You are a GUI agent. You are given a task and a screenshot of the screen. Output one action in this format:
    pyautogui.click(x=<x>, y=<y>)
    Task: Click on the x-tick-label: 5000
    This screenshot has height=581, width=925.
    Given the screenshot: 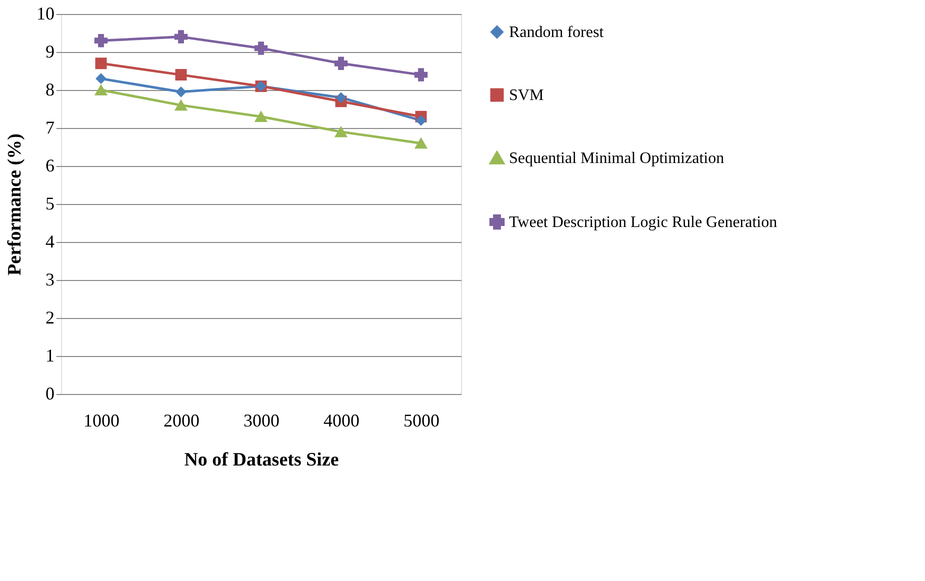 What is the action you would take?
    pyautogui.click(x=422, y=420)
    